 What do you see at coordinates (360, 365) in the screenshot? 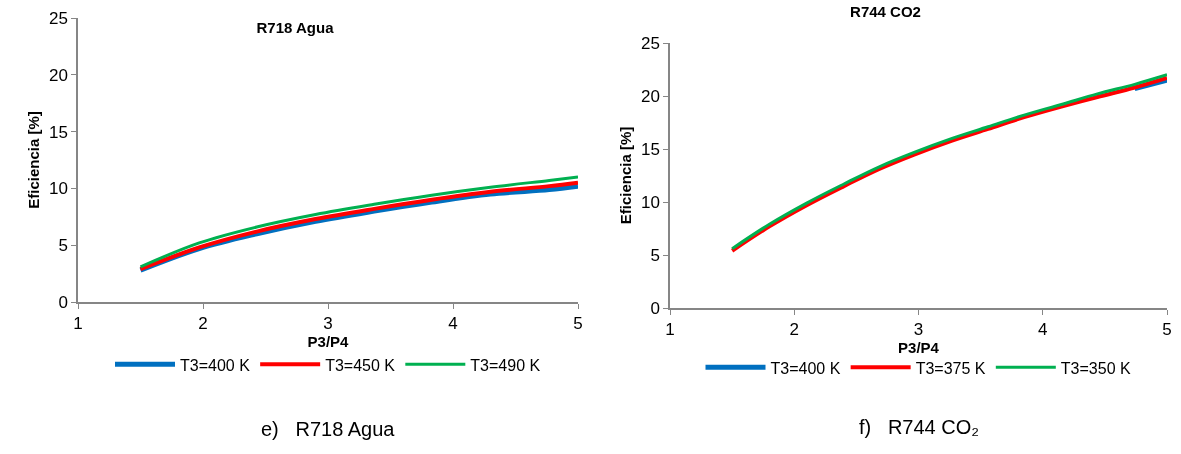
I see `legend-label: T3=450 K` at bounding box center [360, 365].